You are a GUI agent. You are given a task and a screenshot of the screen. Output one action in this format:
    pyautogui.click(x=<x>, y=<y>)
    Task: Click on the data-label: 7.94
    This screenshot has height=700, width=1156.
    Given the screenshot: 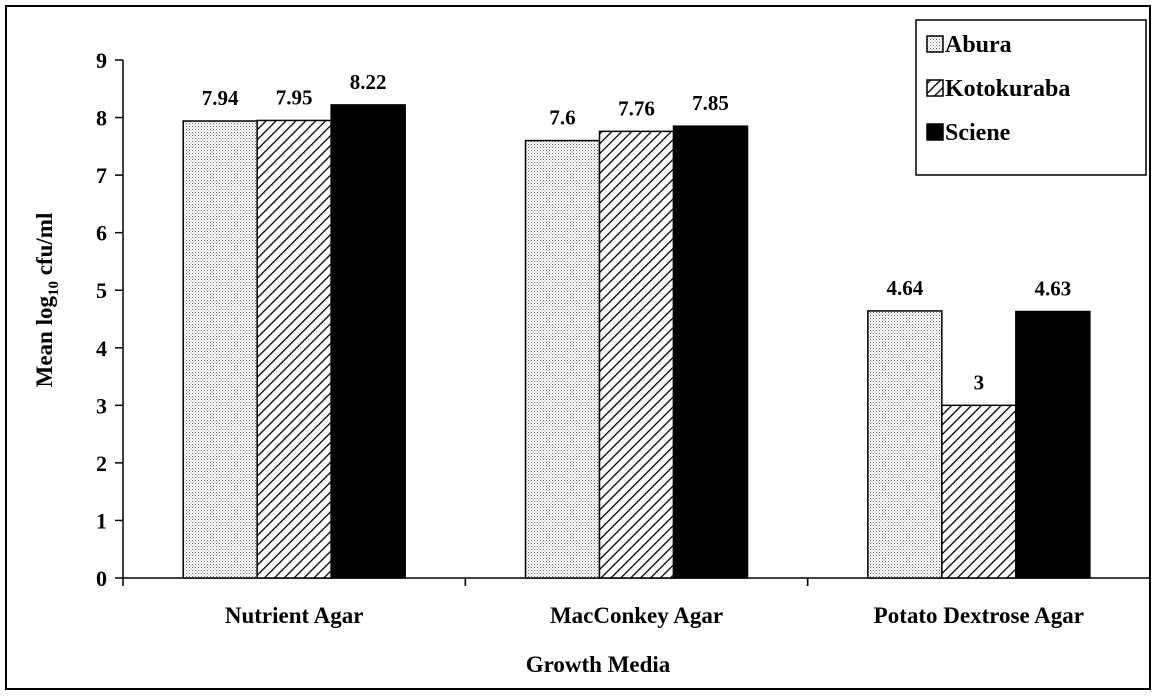 What is the action you would take?
    pyautogui.click(x=220, y=98)
    